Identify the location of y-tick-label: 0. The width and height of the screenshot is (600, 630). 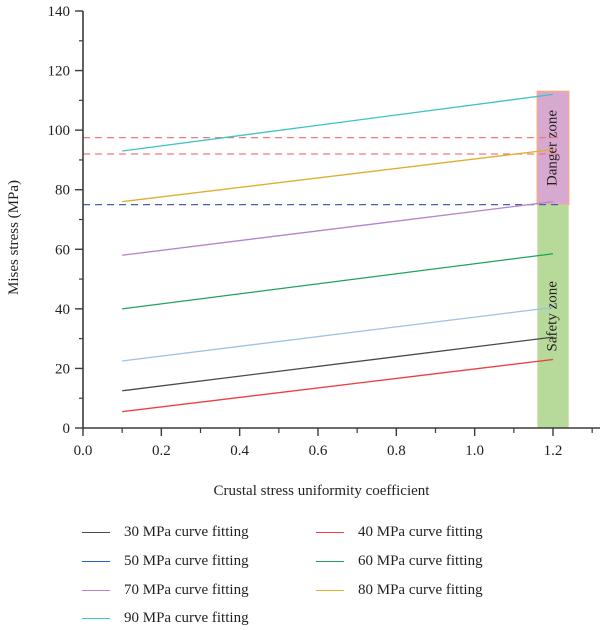
(67, 429).